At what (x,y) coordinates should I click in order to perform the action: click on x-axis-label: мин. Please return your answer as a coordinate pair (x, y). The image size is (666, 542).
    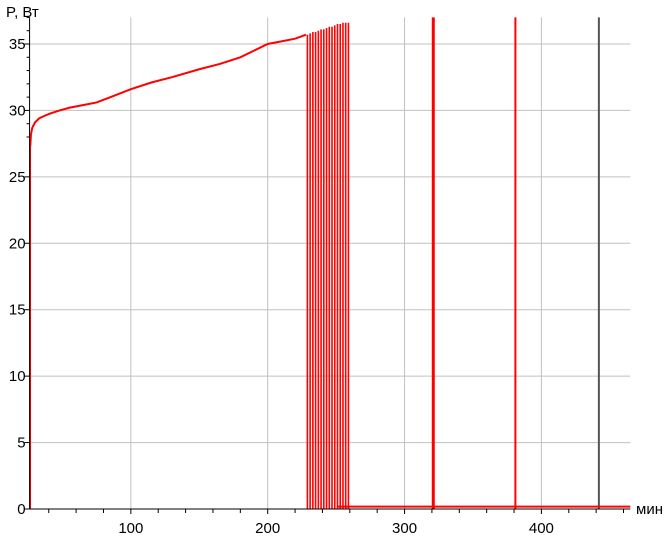
    Looking at the image, I should click on (649, 509).